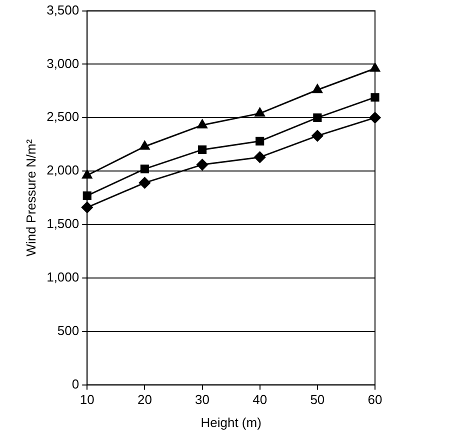  What do you see at coordinates (63, 170) in the screenshot?
I see `y-tick-label: 2,000` at bounding box center [63, 170].